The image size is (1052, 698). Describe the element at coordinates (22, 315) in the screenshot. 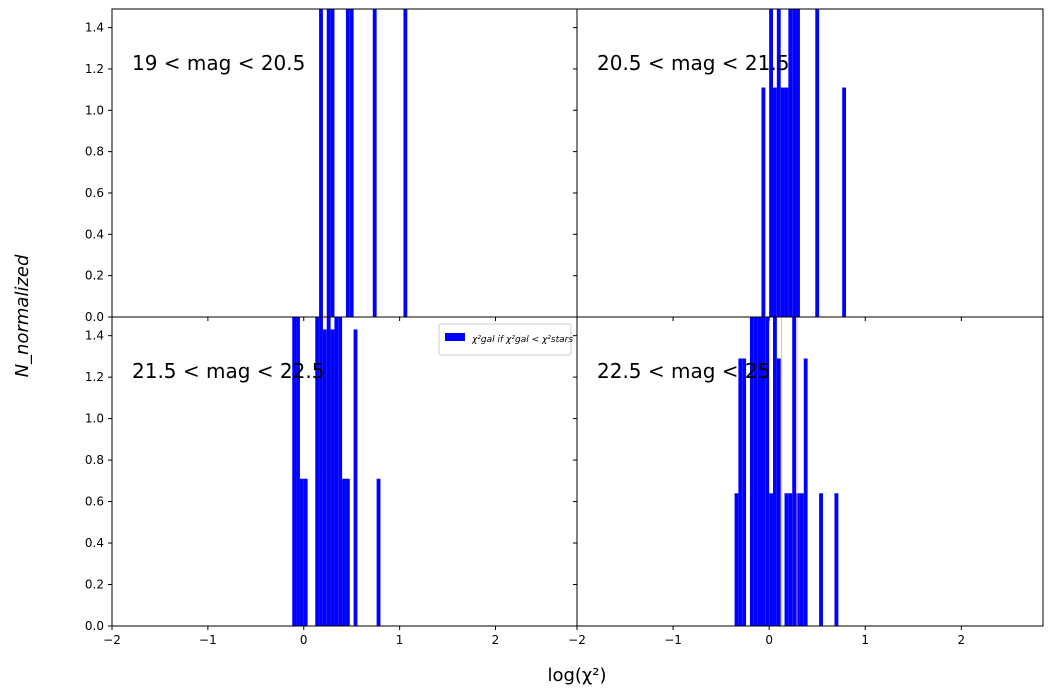

I see `y-axis-label: N_normalized` at that location.